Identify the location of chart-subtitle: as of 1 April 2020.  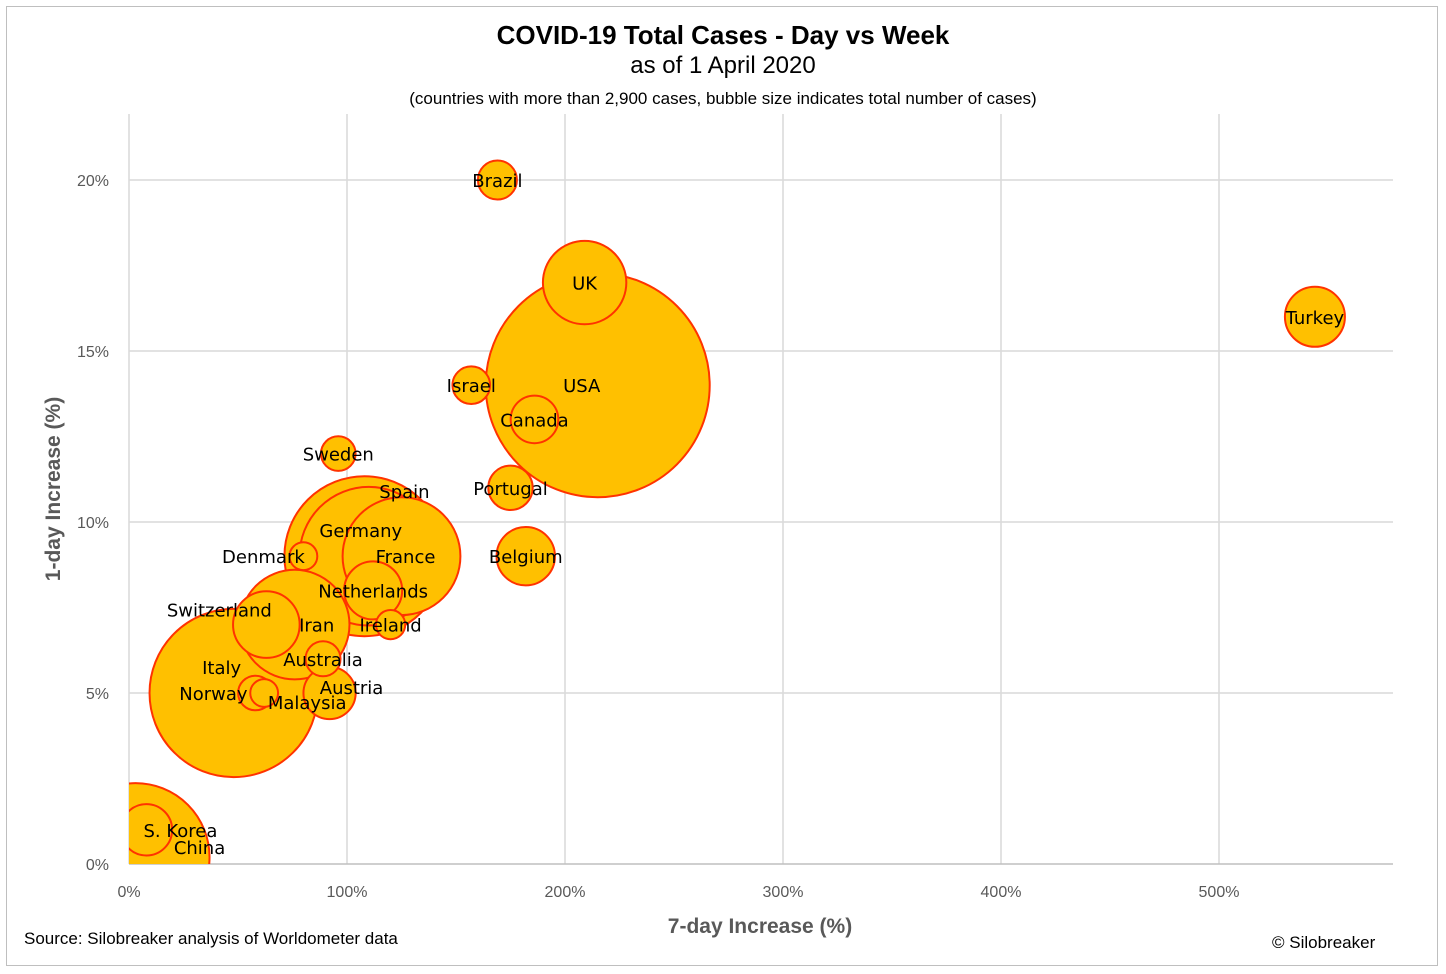
(723, 65).